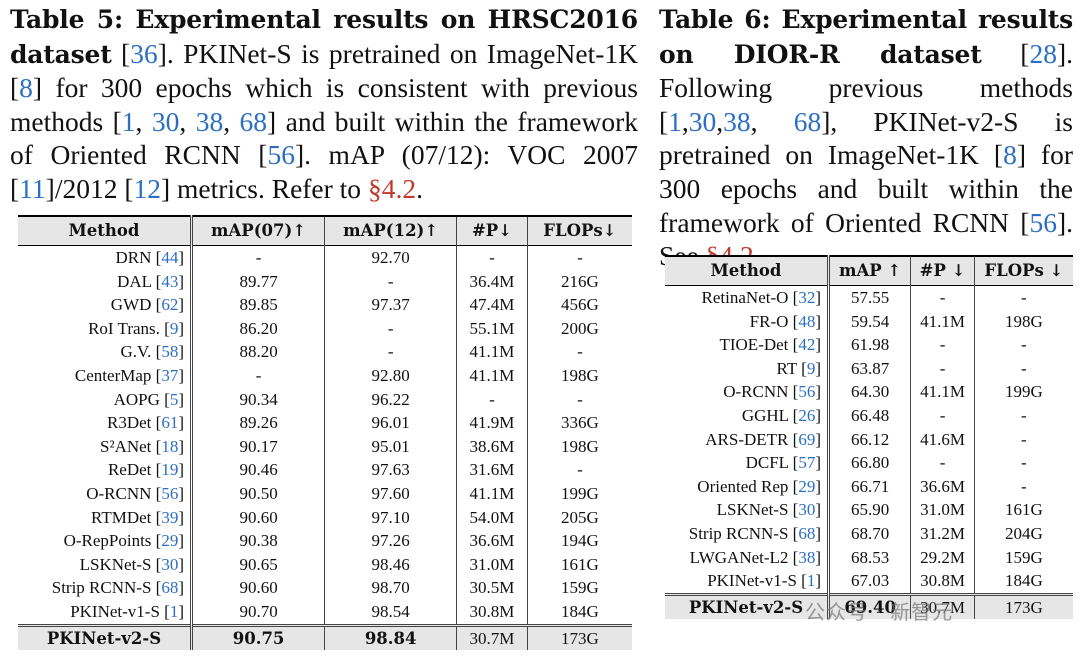  What do you see at coordinates (123, 517) in the screenshot?
I see `method-name: RTMDet` at bounding box center [123, 517].